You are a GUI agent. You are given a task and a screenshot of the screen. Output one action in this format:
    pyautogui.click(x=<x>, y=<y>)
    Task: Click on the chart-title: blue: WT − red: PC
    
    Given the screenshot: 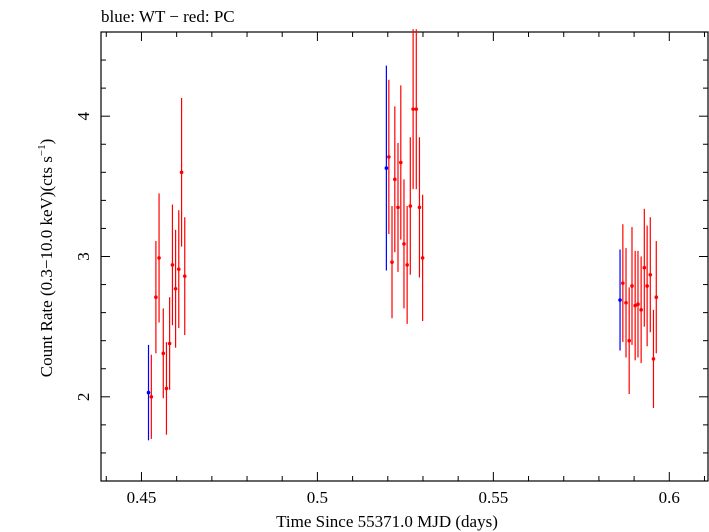 What is the action you would take?
    pyautogui.click(x=168, y=16)
    